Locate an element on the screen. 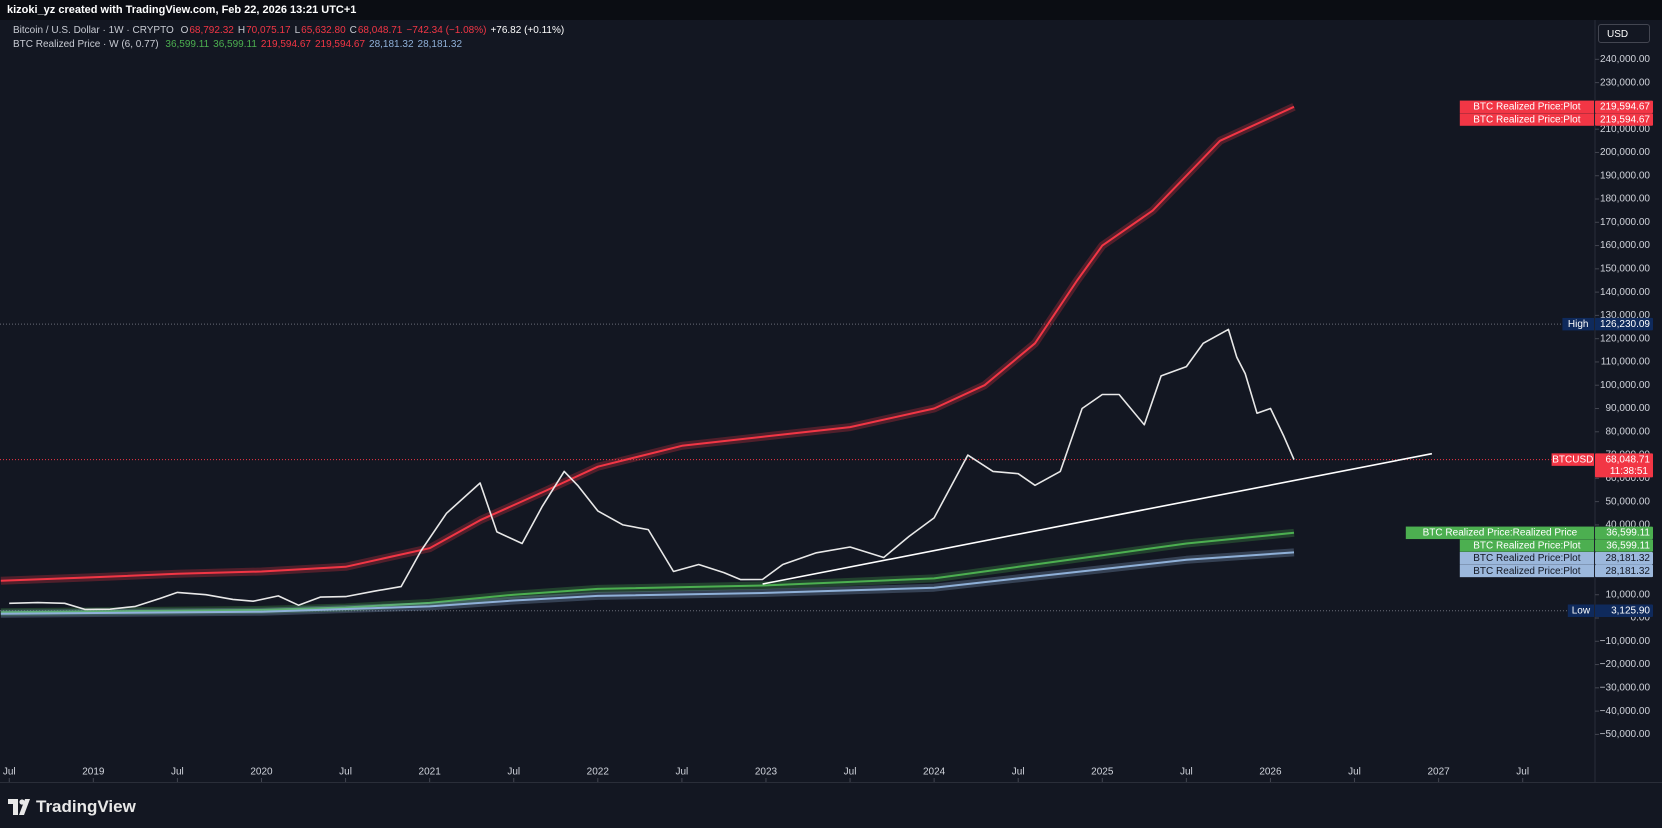 The height and width of the screenshot is (828, 1662). price-label-name: BTC Realized Price:Realized Price is located at coordinates (1500, 533).